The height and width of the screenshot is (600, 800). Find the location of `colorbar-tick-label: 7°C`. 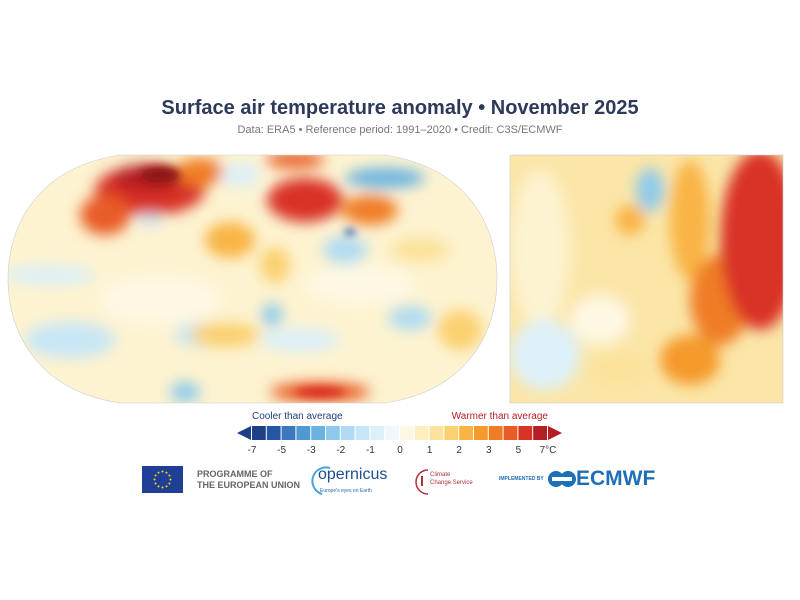

colorbar-tick-label: 7°C is located at coordinates (548, 450).